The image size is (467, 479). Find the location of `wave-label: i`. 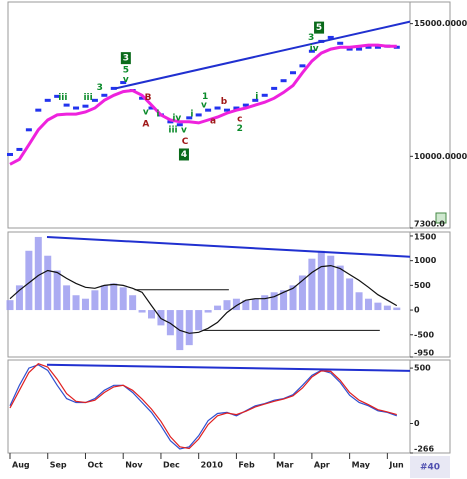

wave-label: i is located at coordinates (256, 97).